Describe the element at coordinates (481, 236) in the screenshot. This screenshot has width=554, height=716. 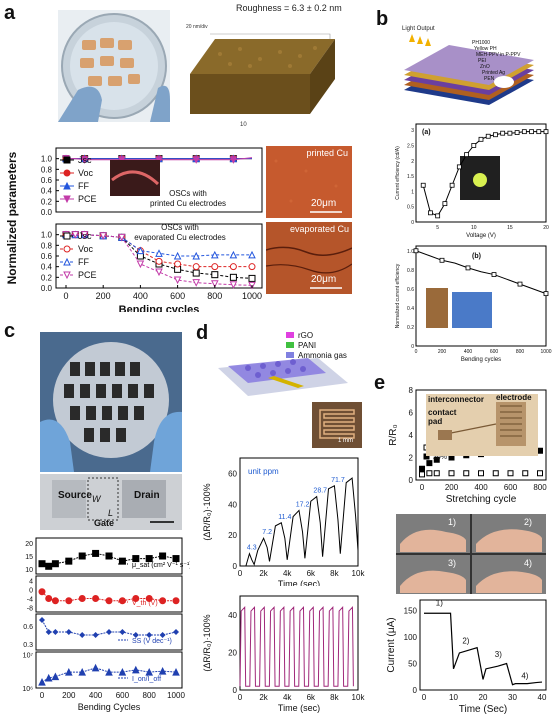
I see `chart-b1-xlabel: Voltage (V)` at that location.